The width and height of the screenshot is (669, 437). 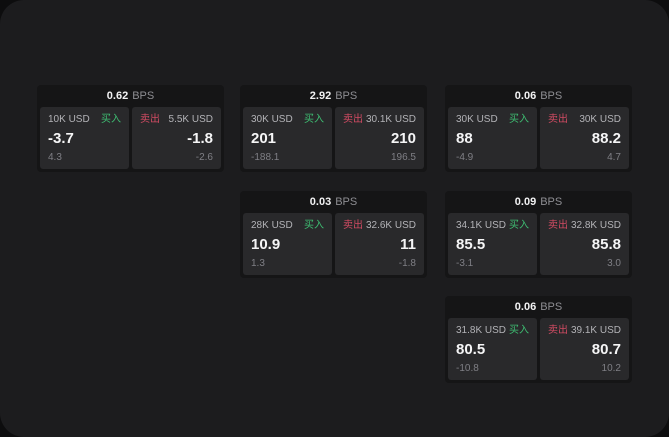 I want to click on buy-price: -3.7, so click(x=61, y=138).